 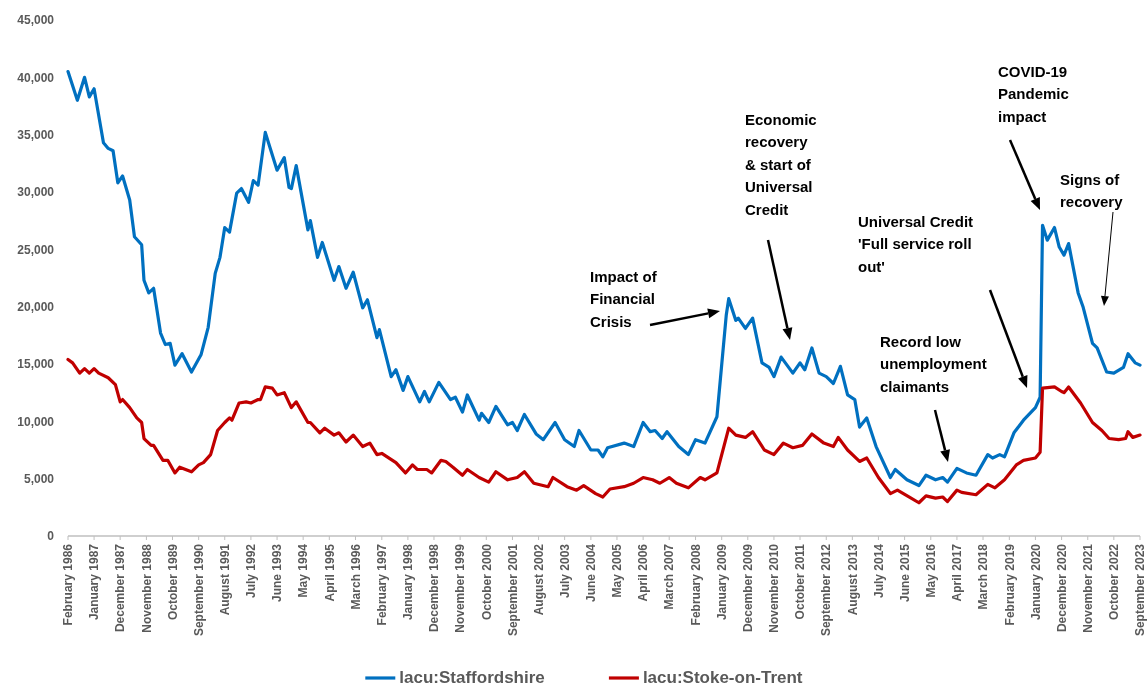 I want to click on x-tick-label: January 1987, so click(x=94, y=582).